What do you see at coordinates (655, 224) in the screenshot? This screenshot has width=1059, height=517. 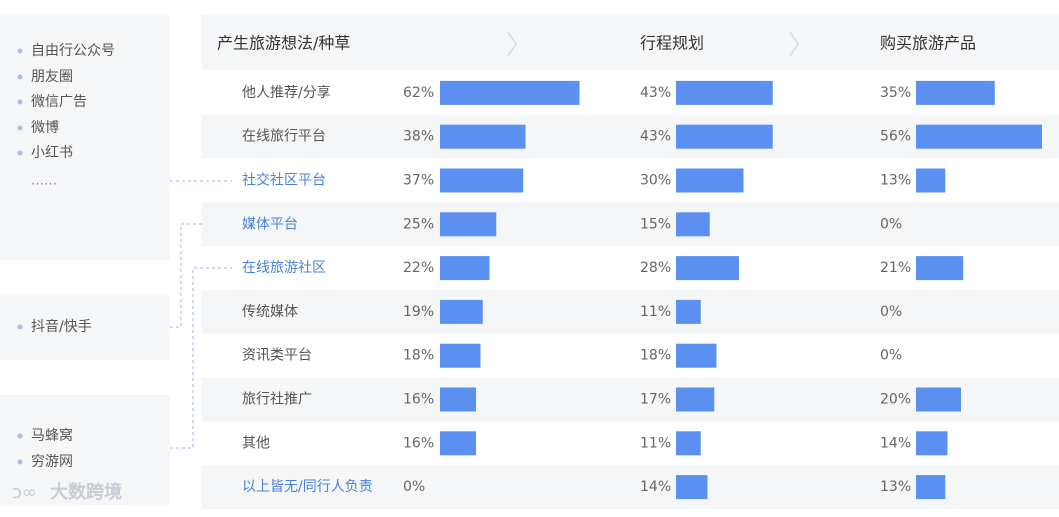 I see `value-label: 15%` at bounding box center [655, 224].